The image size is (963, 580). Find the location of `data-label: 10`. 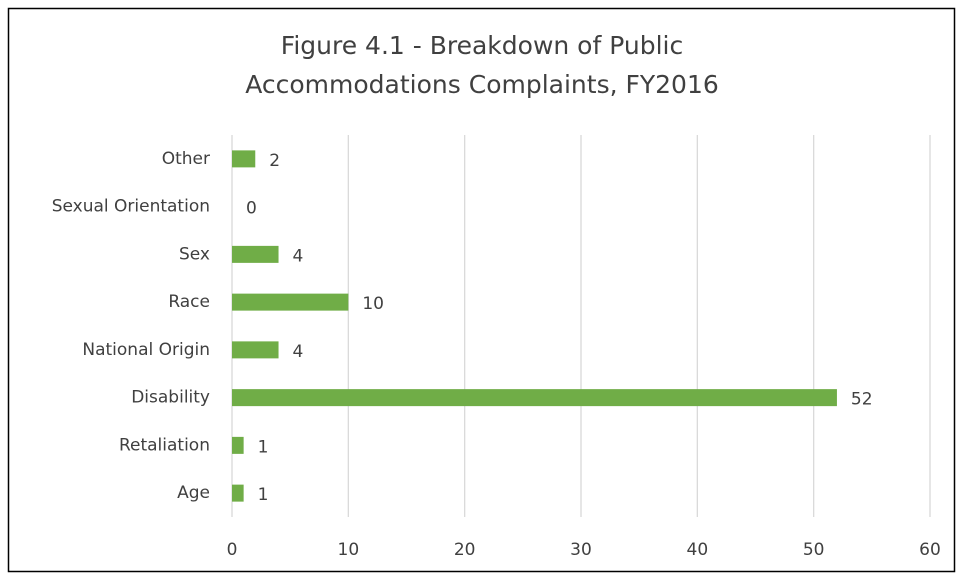

data-label: 10 is located at coordinates (373, 304).